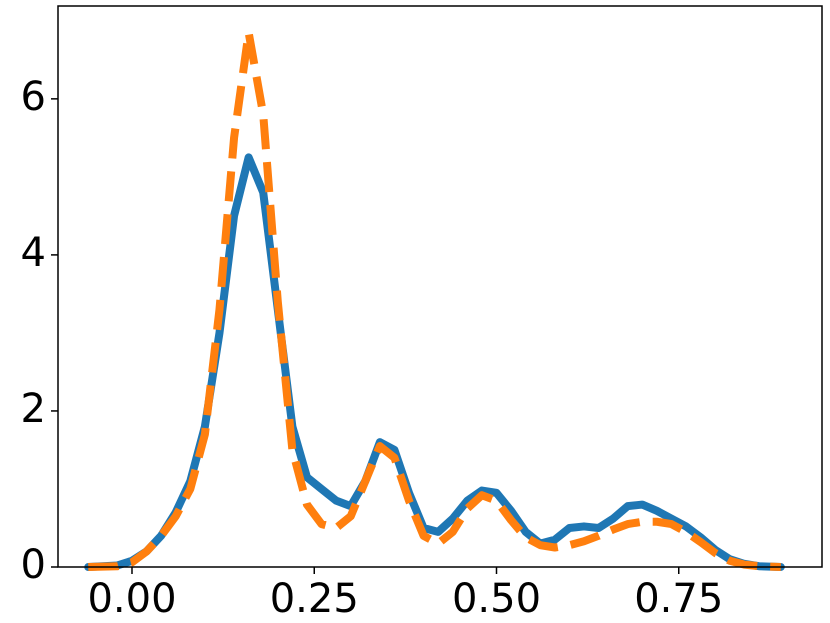  Describe the element at coordinates (33, 97) in the screenshot. I see `y-tick-label: 6` at that location.